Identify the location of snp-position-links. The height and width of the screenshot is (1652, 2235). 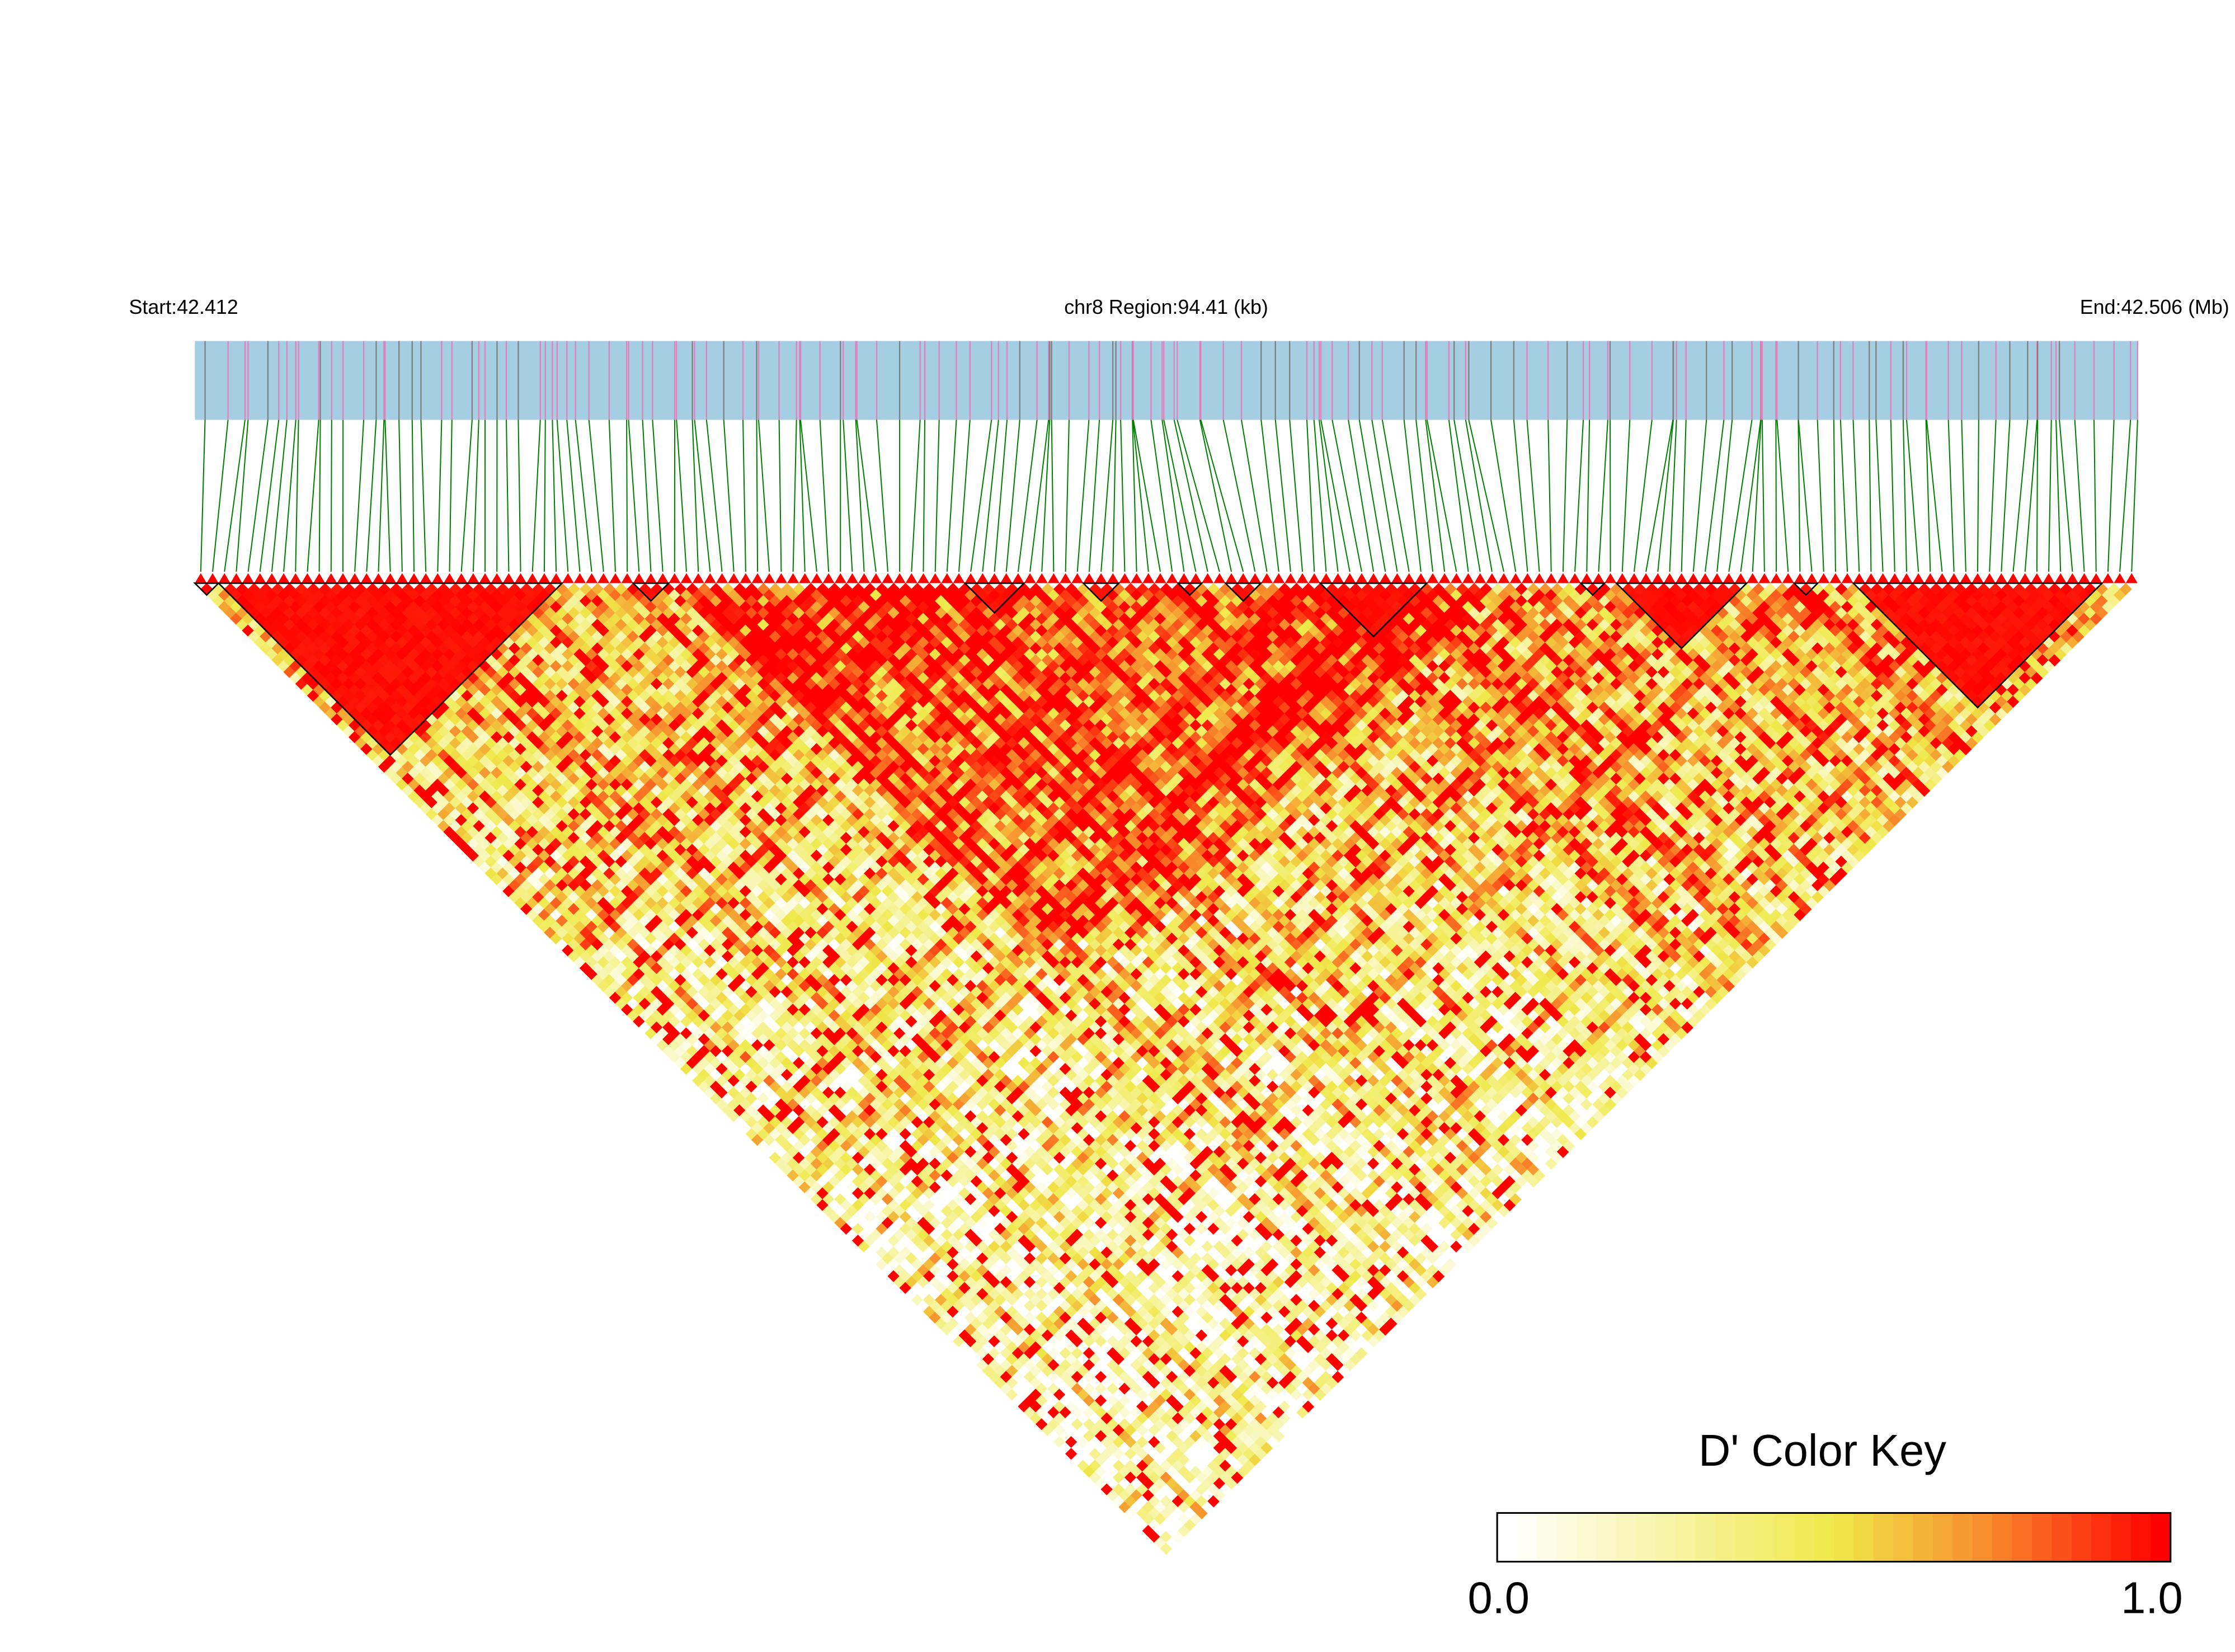
(1169, 496).